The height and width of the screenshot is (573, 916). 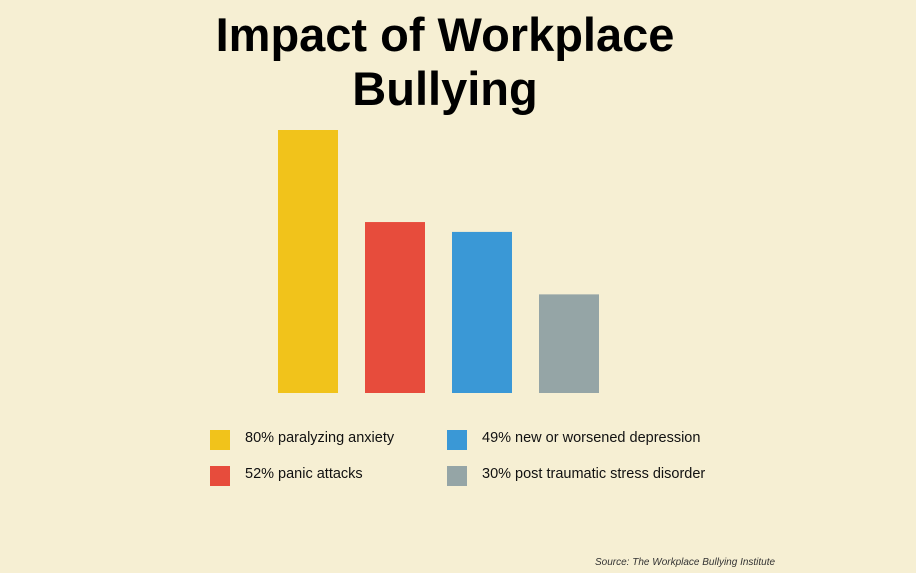 I want to click on legend-label: 52% panic attacks, so click(x=304, y=474).